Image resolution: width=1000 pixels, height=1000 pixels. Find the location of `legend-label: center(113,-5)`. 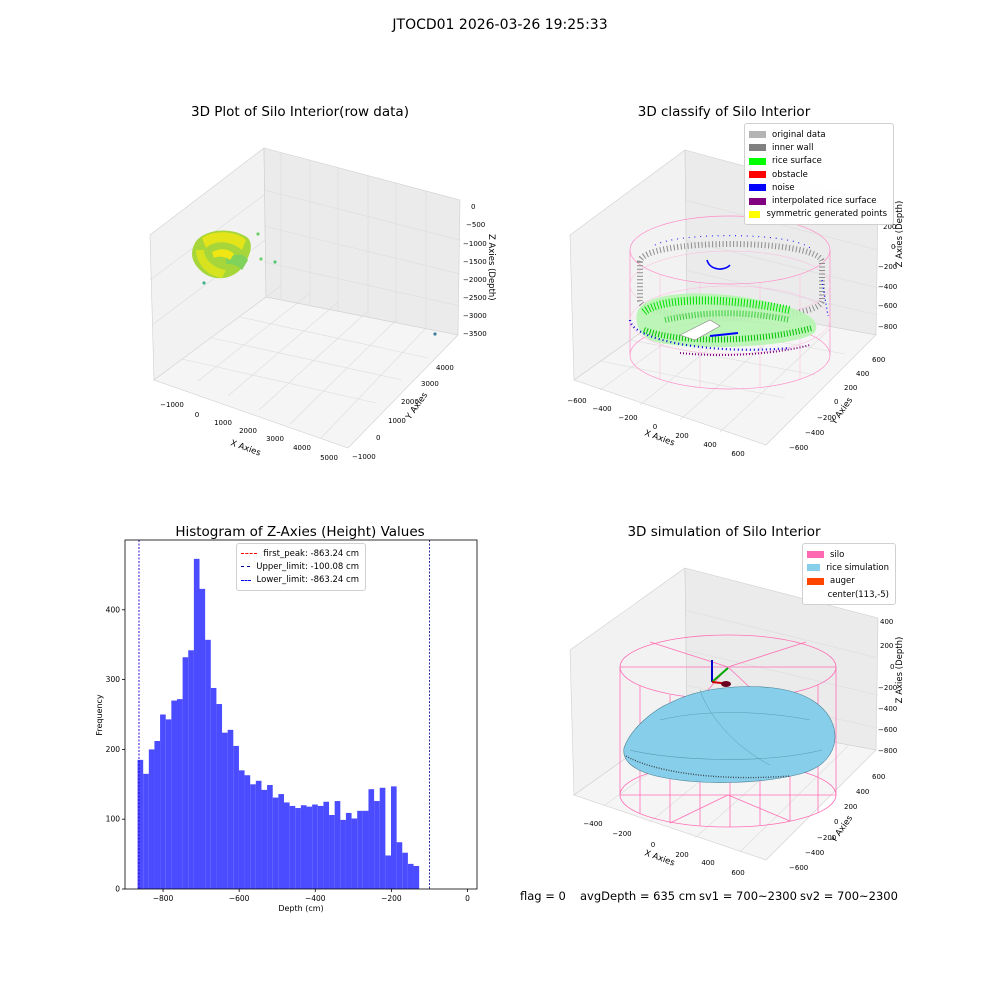

legend-label: center(113,-5) is located at coordinates (858, 594).